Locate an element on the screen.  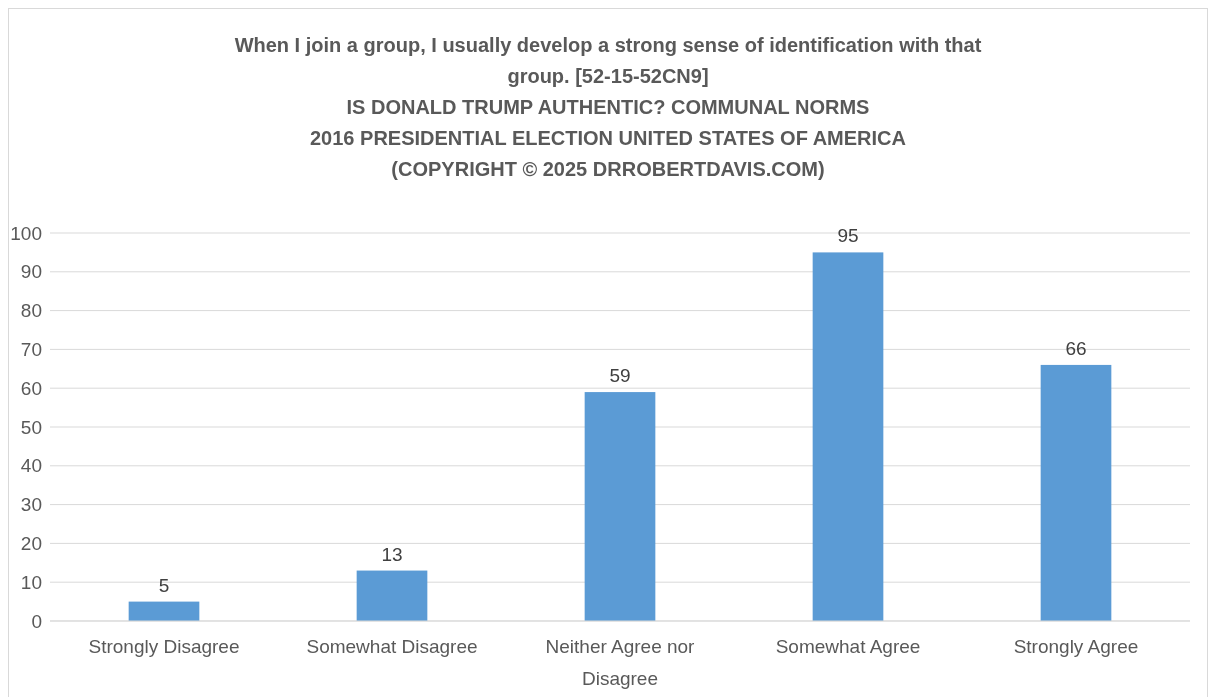
x-tick-label: Strongly Agree is located at coordinates (1076, 646).